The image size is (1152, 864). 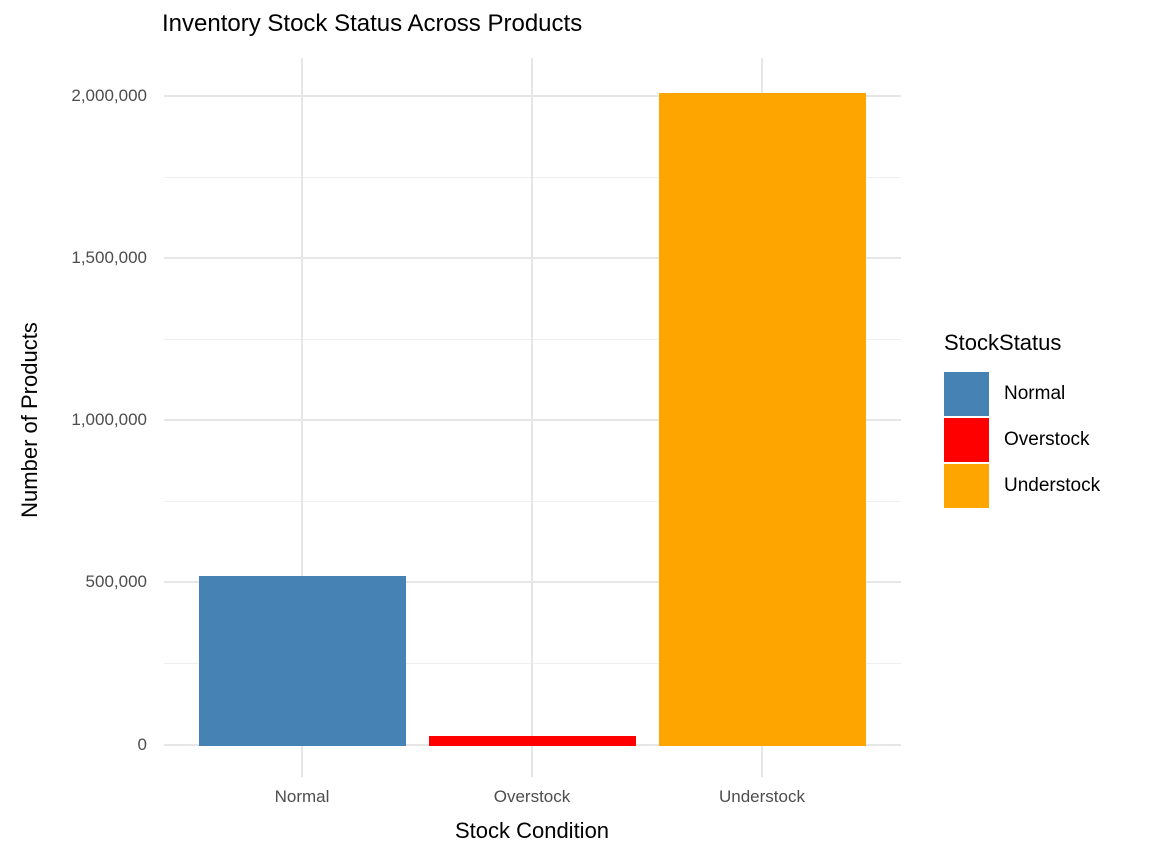 I want to click on bar-understock, so click(x=762, y=419).